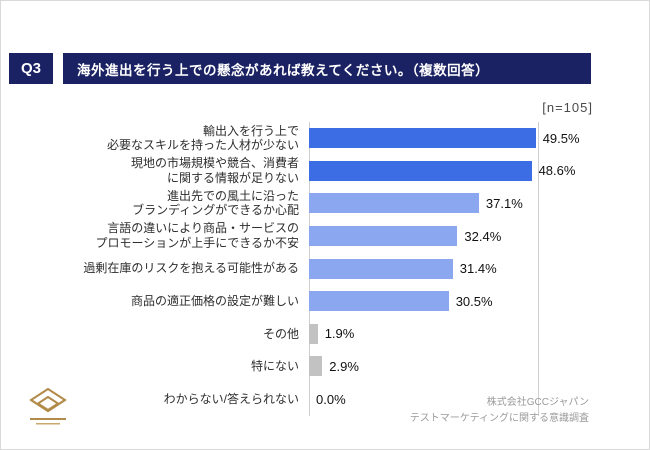  I want to click on value-label: 0.0%, so click(331, 399).